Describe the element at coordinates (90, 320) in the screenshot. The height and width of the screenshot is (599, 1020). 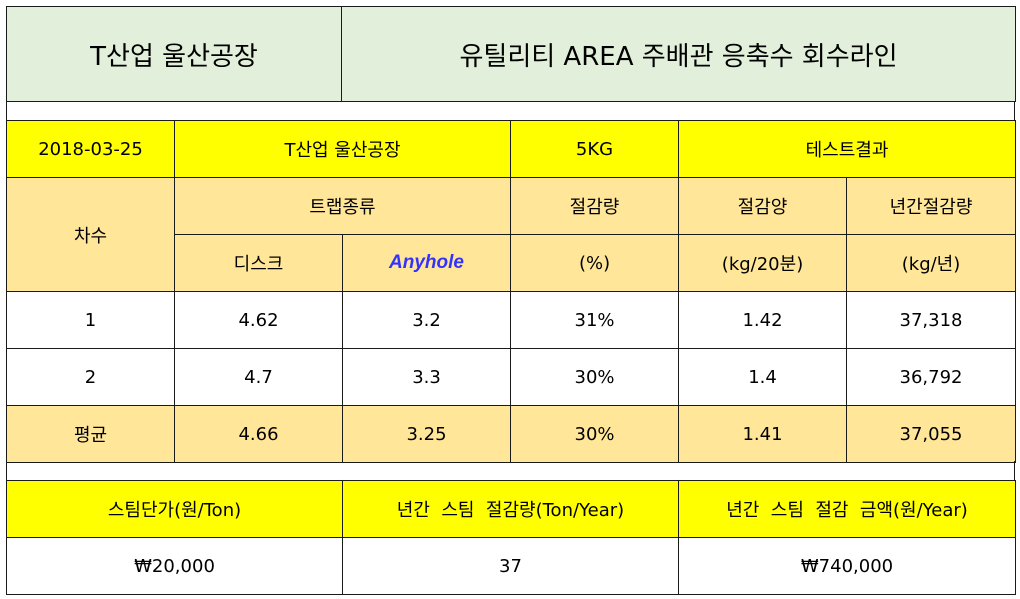
I see `row-round: 1` at that location.